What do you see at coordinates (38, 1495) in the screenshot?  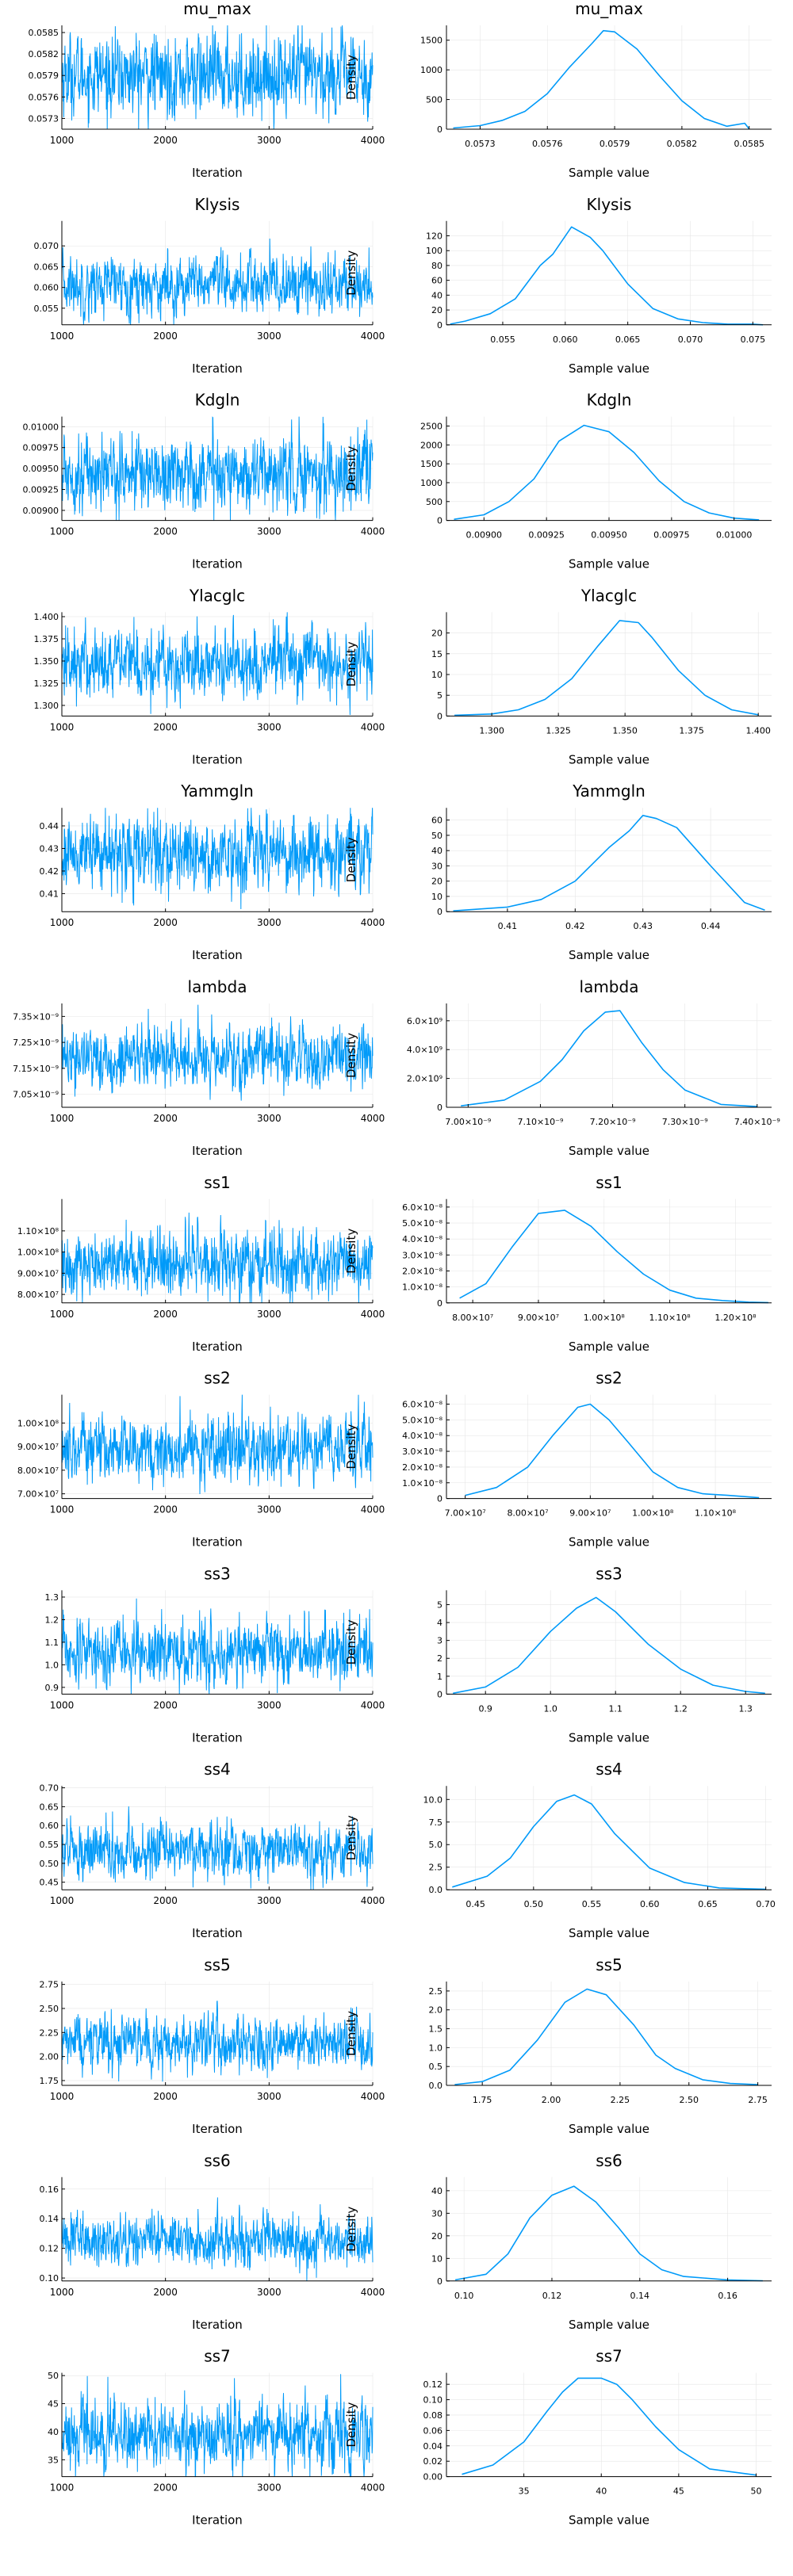 I see `trace-y-tick-label: 7.00×10⁷` at bounding box center [38, 1495].